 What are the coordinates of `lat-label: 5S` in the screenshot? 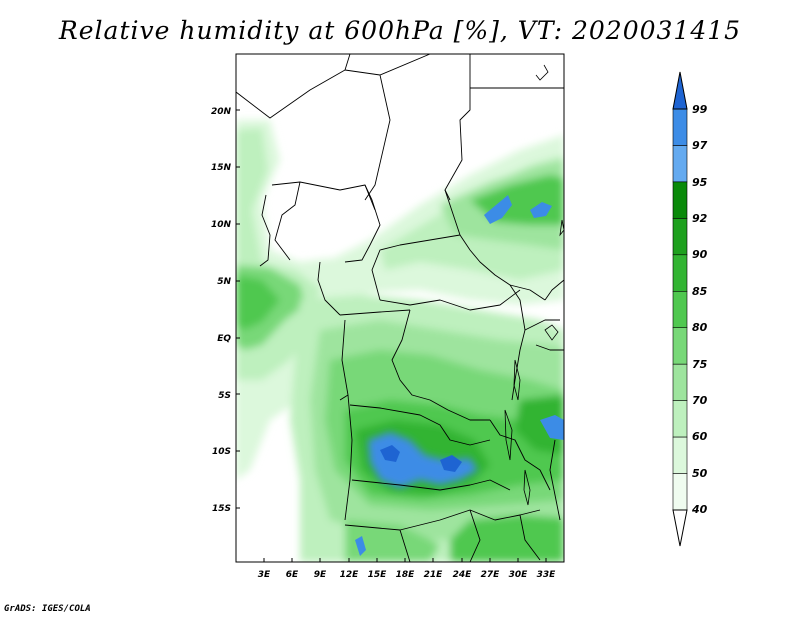 It's located at (224, 396).